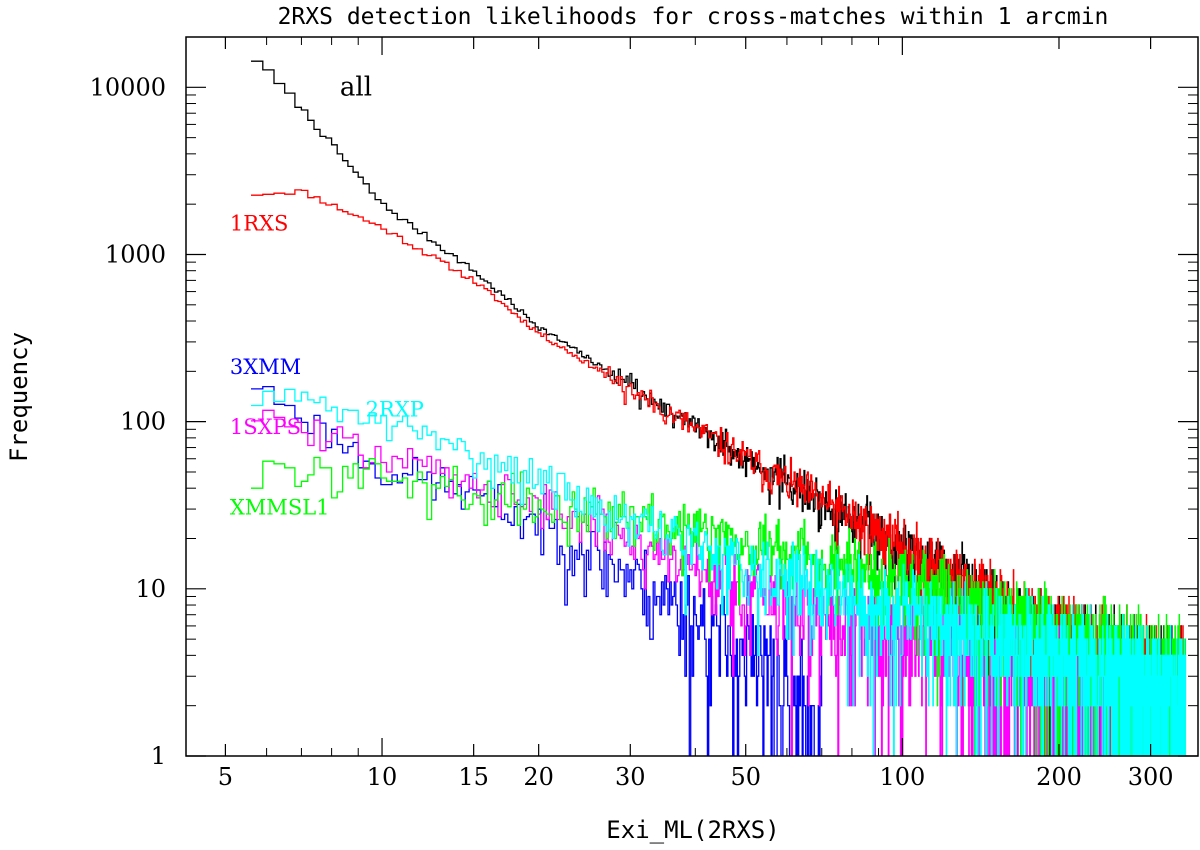 The width and height of the screenshot is (1200, 850). Describe the element at coordinates (356, 87) in the screenshot. I see `series-label-all: all` at that location.